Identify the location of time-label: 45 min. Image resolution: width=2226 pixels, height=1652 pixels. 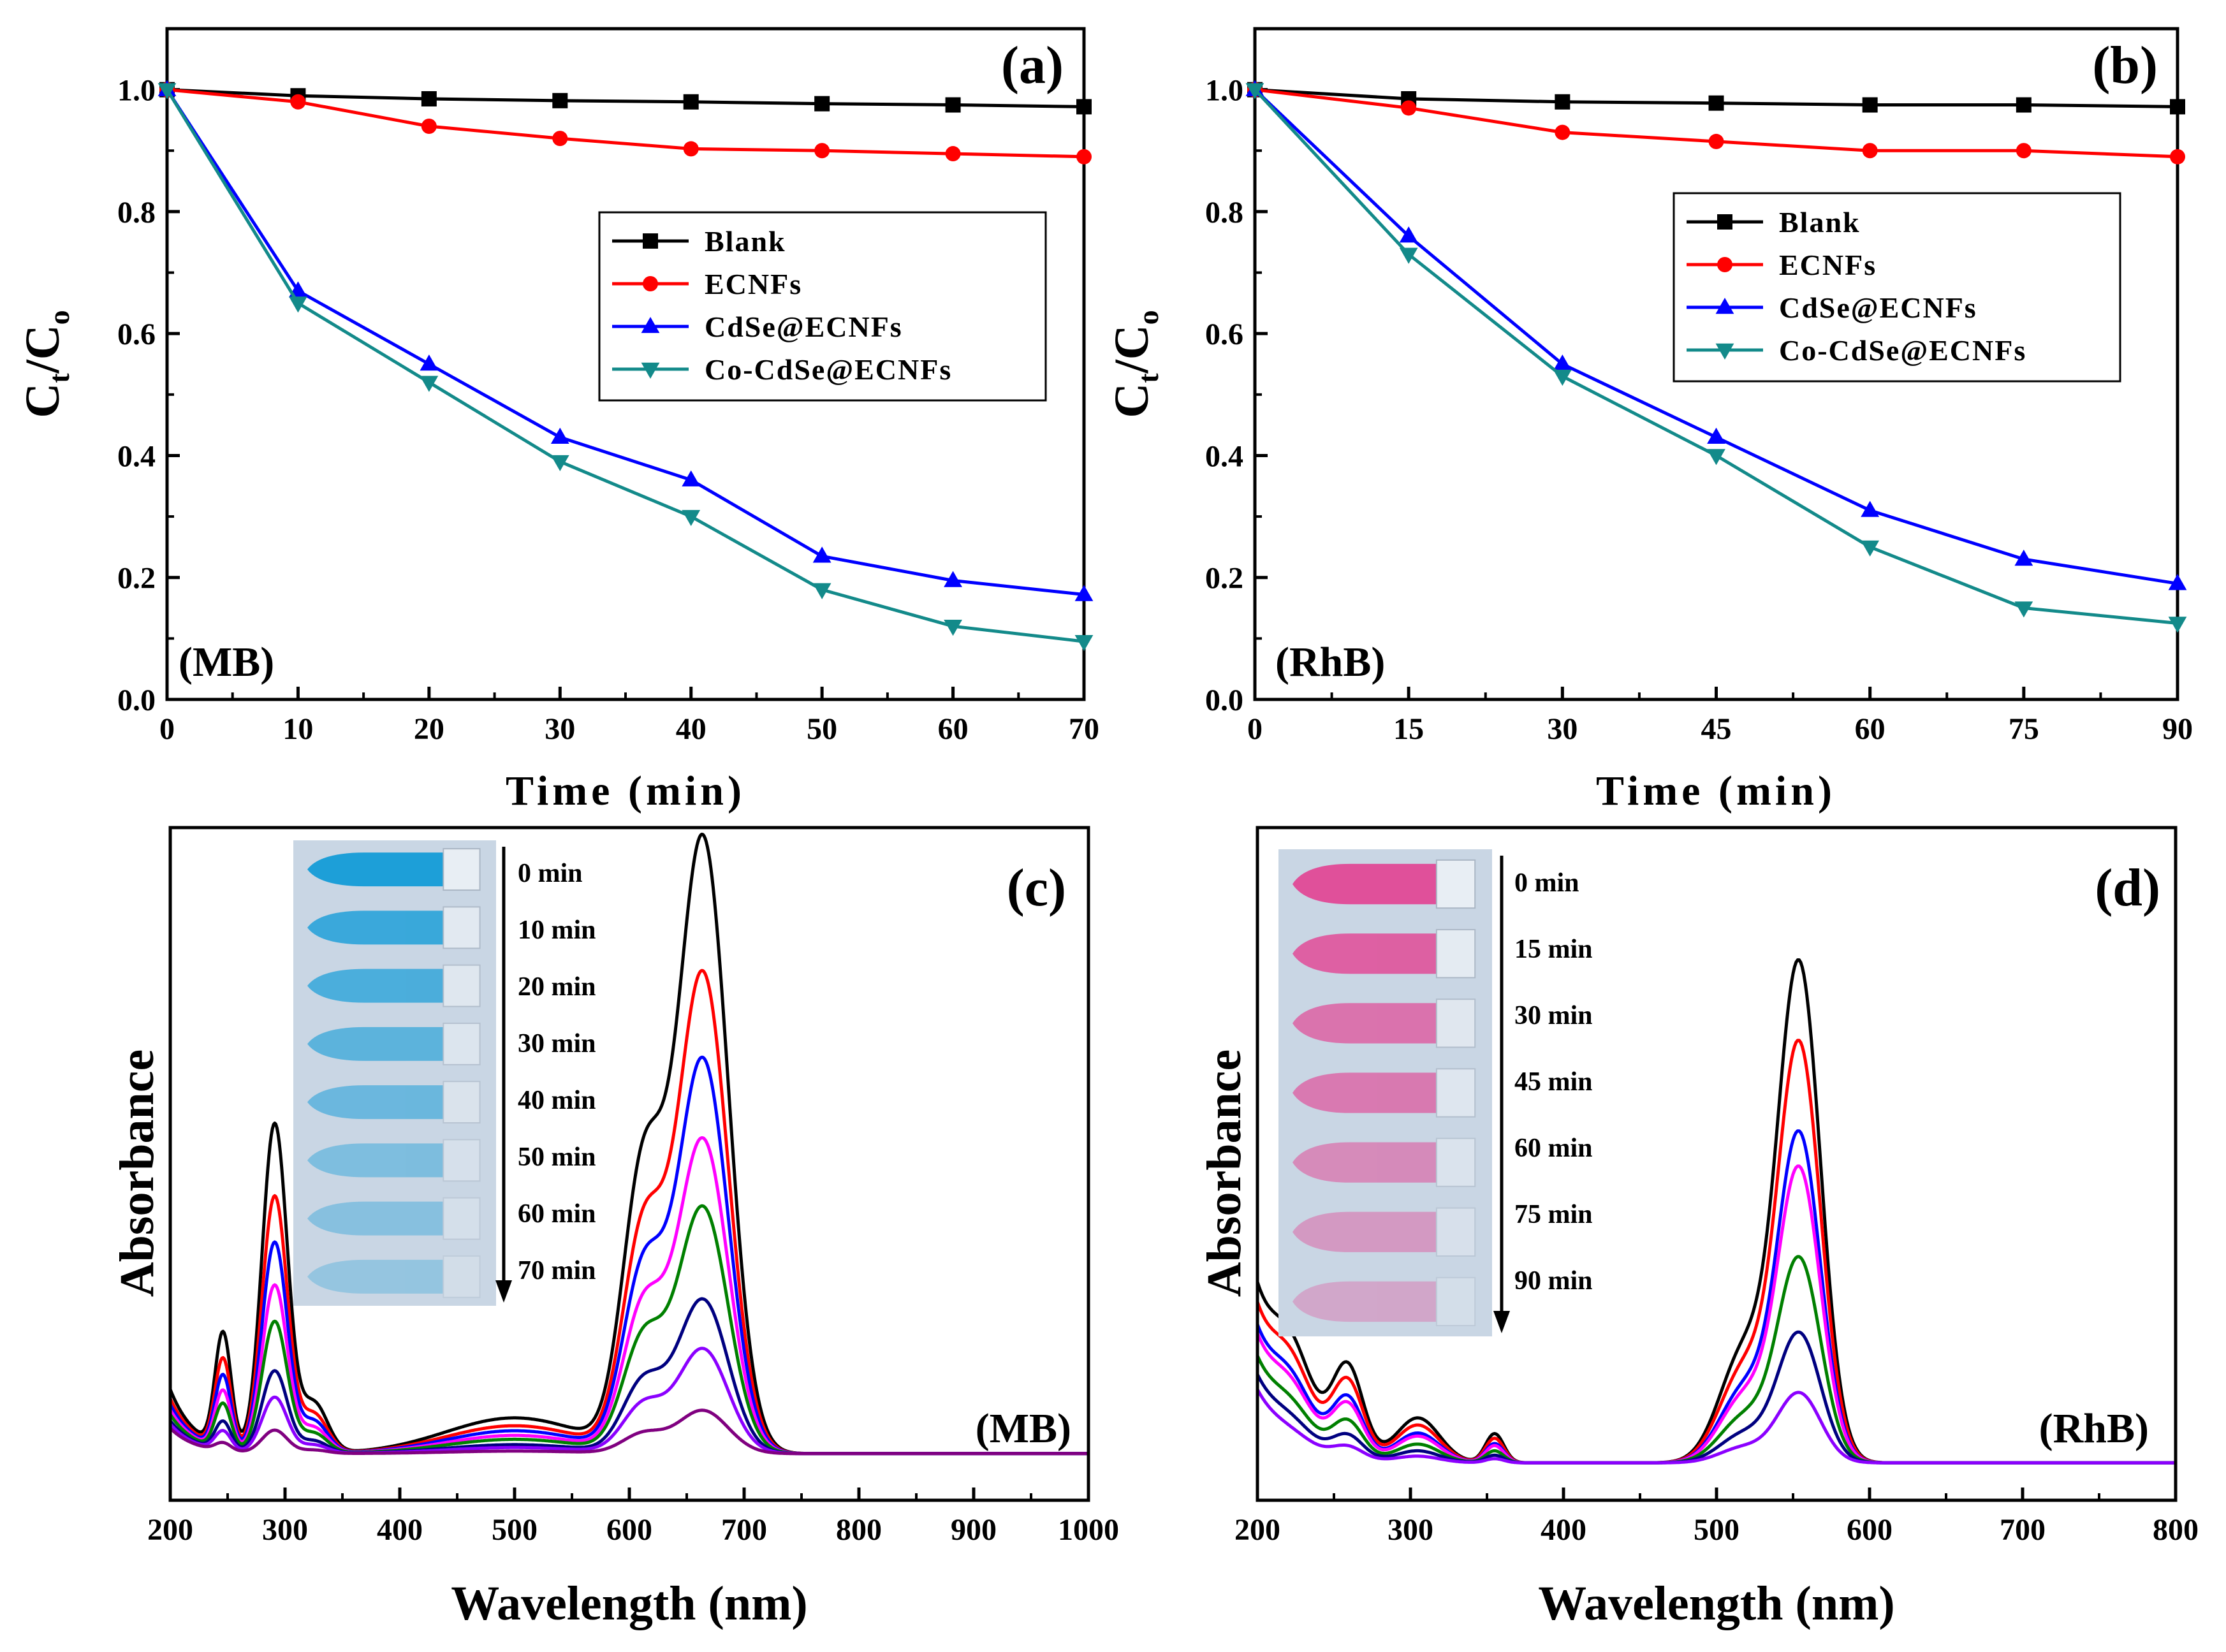
(1553, 1082).